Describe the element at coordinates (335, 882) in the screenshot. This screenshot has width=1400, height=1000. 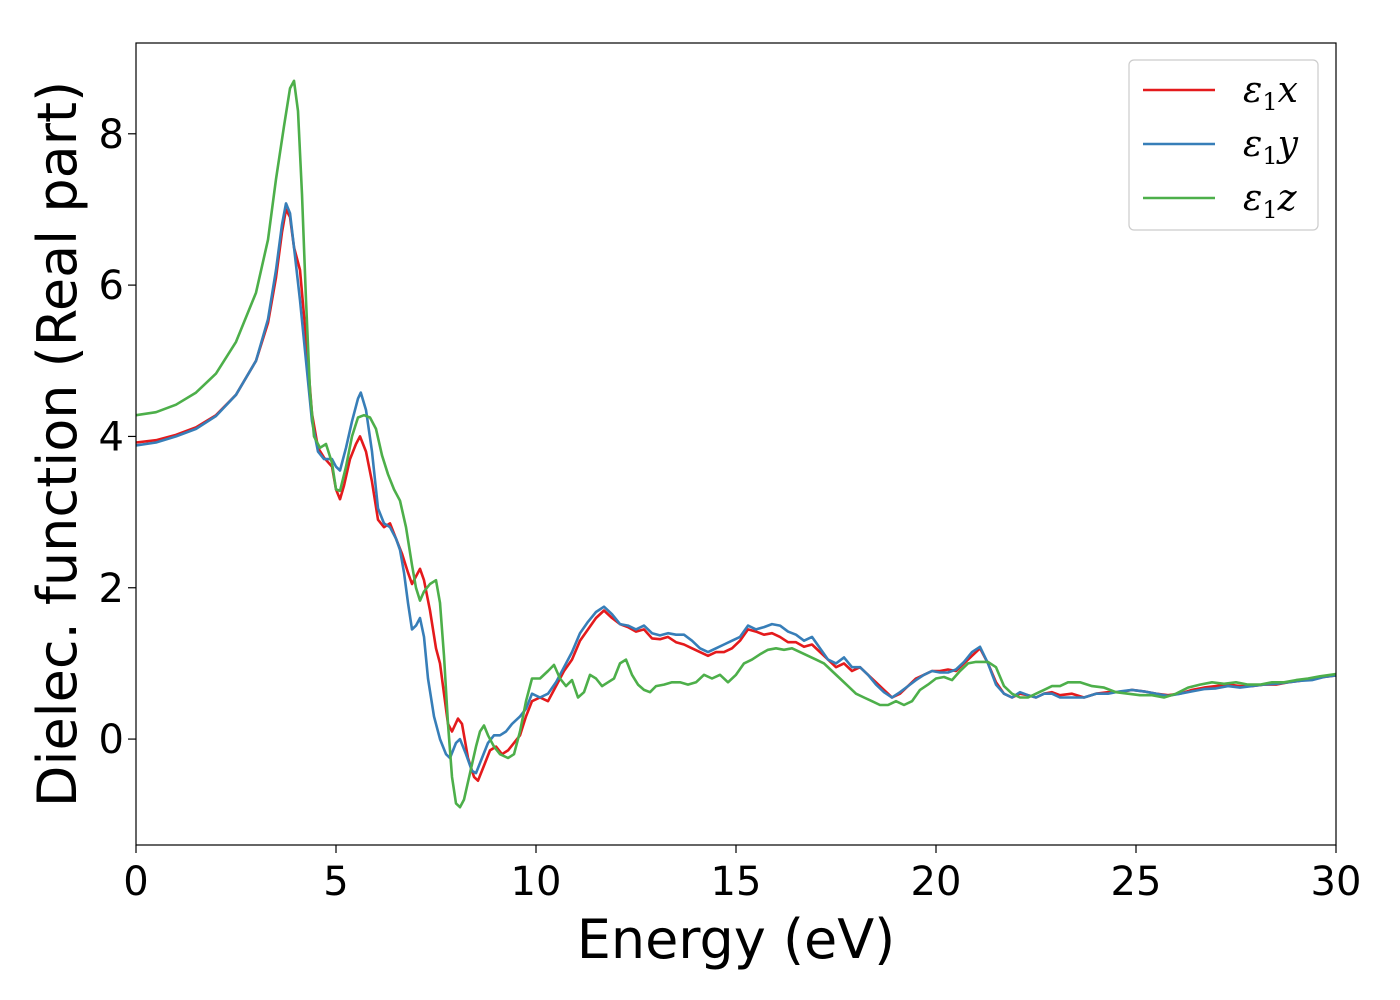
I see `x-tick-label: 5` at that location.